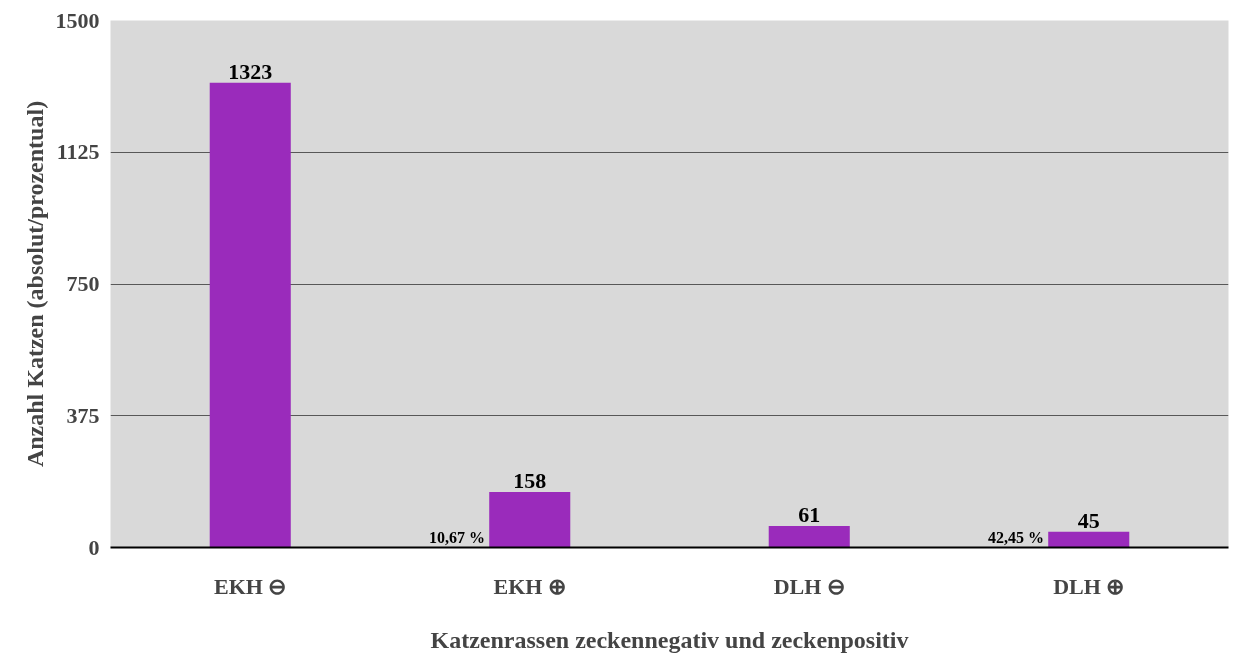 The height and width of the screenshot is (655, 1238). Describe the element at coordinates (809, 515) in the screenshot. I see `data-label: 61` at that location.